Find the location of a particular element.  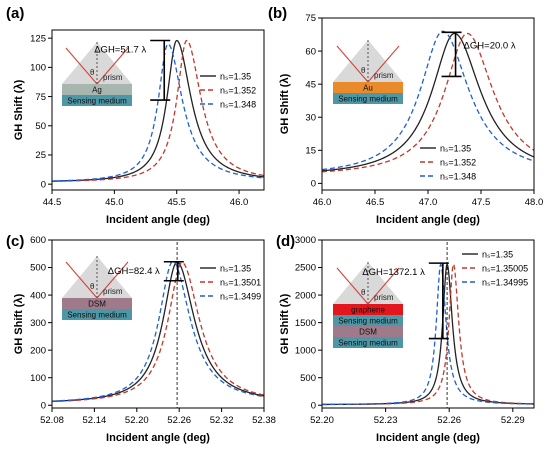

x-tick-label: 48.0 is located at coordinates (534, 202).